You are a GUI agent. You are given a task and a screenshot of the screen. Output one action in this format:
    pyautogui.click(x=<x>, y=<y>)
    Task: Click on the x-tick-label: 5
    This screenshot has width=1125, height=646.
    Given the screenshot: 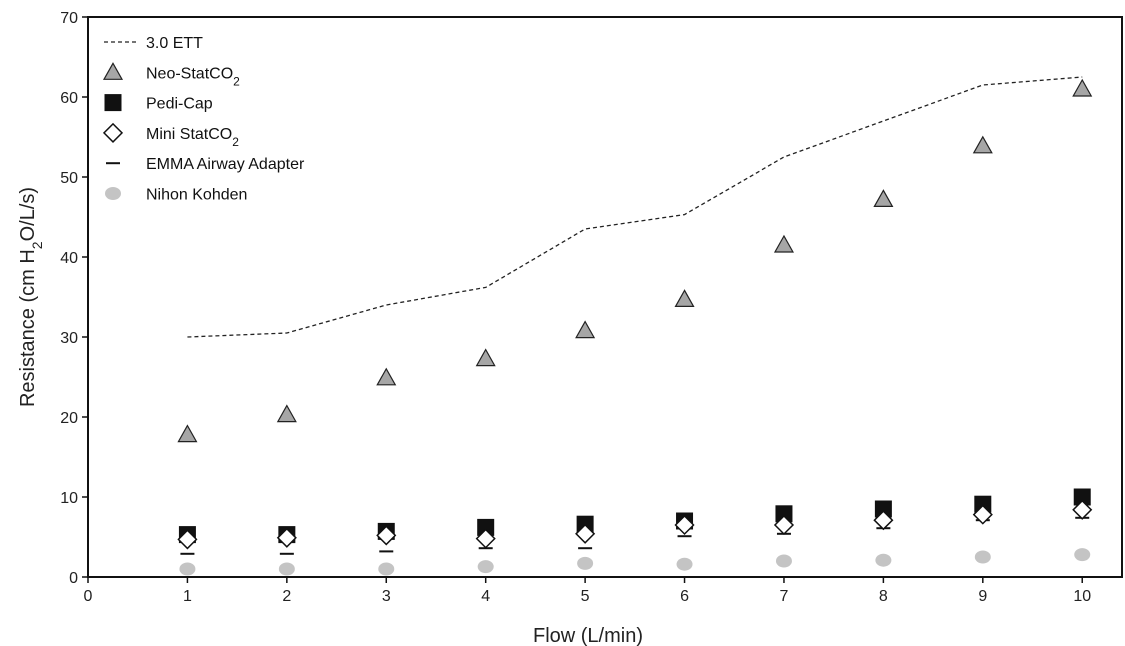 What is the action you would take?
    pyautogui.click(x=585, y=596)
    